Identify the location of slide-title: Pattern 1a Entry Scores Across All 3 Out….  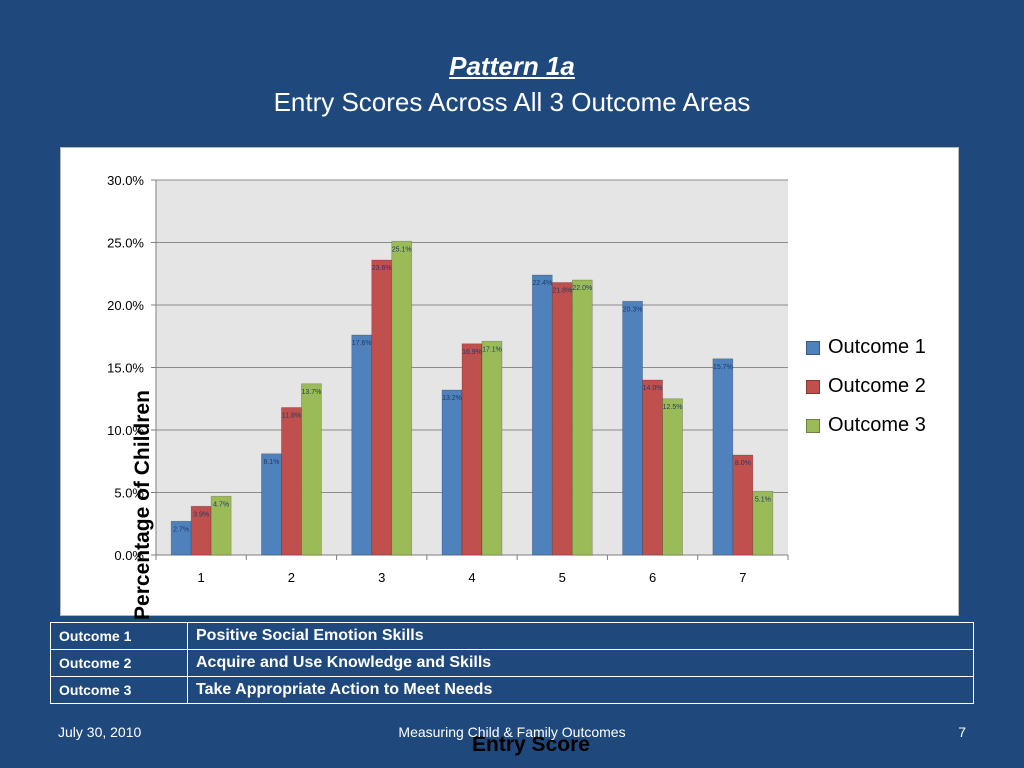
(512, 84).